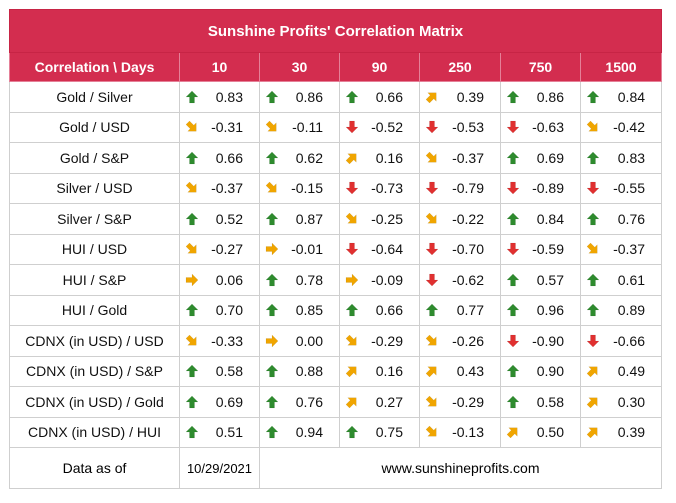 Image resolution: width=676 pixels, height=503 pixels. Describe the element at coordinates (468, 249) in the screenshot. I see `correlation-value: -0.70` at that location.